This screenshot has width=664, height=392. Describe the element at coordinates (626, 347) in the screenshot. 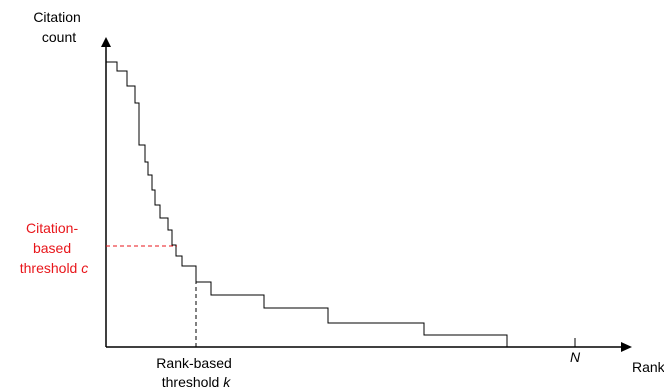

I see `x-axis-arrowhead` at that location.